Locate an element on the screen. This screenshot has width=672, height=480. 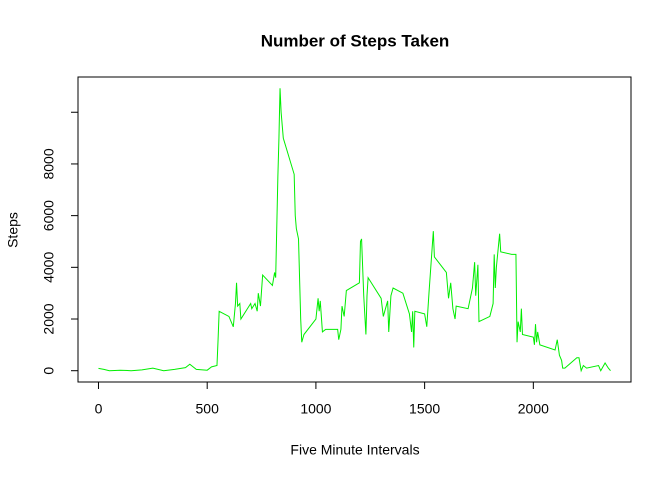
x-tick-label: 2000 is located at coordinates (533, 409).